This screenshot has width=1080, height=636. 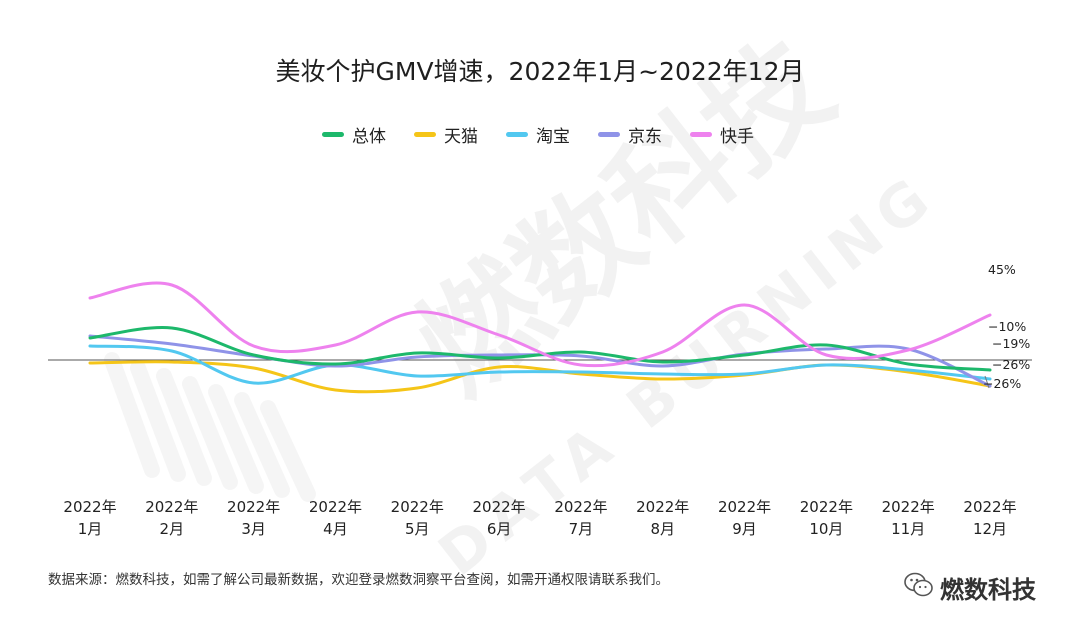 What do you see at coordinates (553, 136) in the screenshot?
I see `legend-label-2: 淘宝` at bounding box center [553, 136].